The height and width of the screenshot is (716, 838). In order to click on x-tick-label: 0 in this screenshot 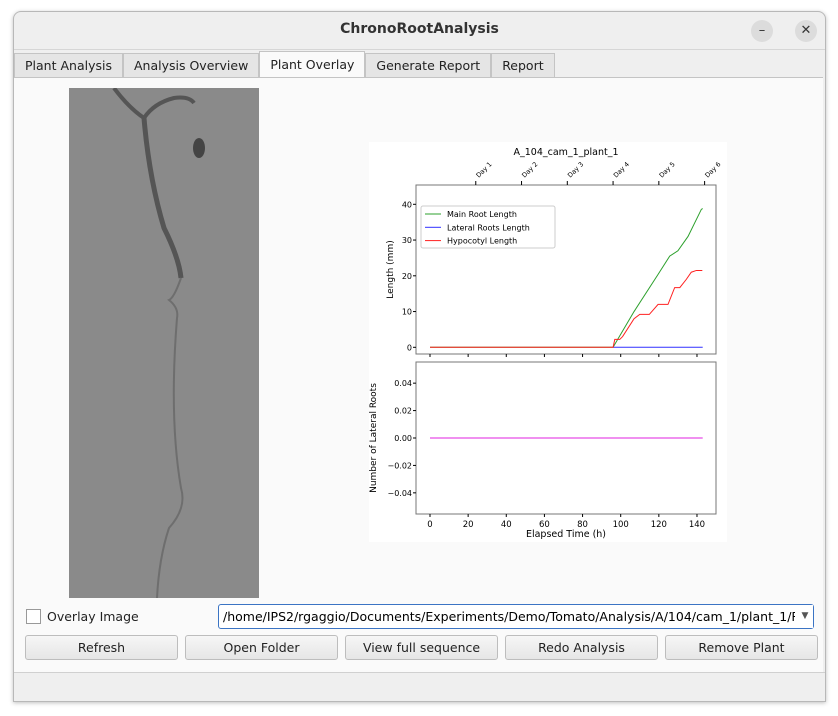, I will do `click(429, 525)`.